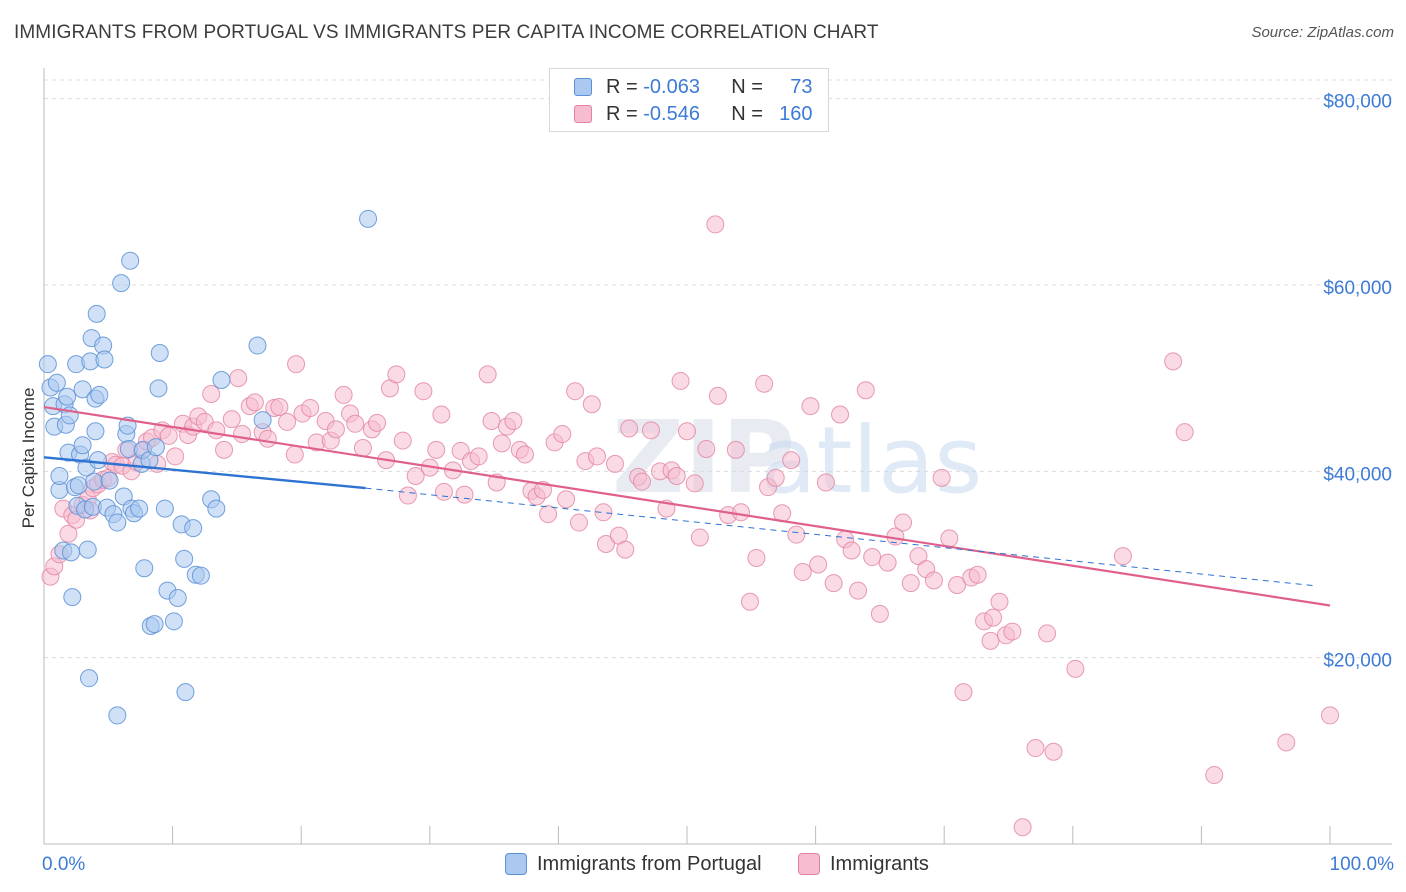 Image resolution: width=1406 pixels, height=892 pixels. What do you see at coordinates (1357, 474) in the screenshot?
I see `y-tick-label: $40,000` at bounding box center [1357, 474].